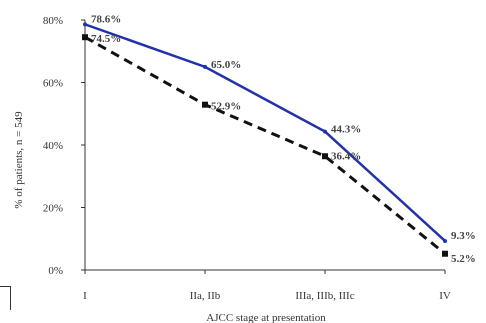 The image size is (486, 323). I want to click on y-tick-labels: 0% 20% 40% 60% 80%, so click(53, 146).